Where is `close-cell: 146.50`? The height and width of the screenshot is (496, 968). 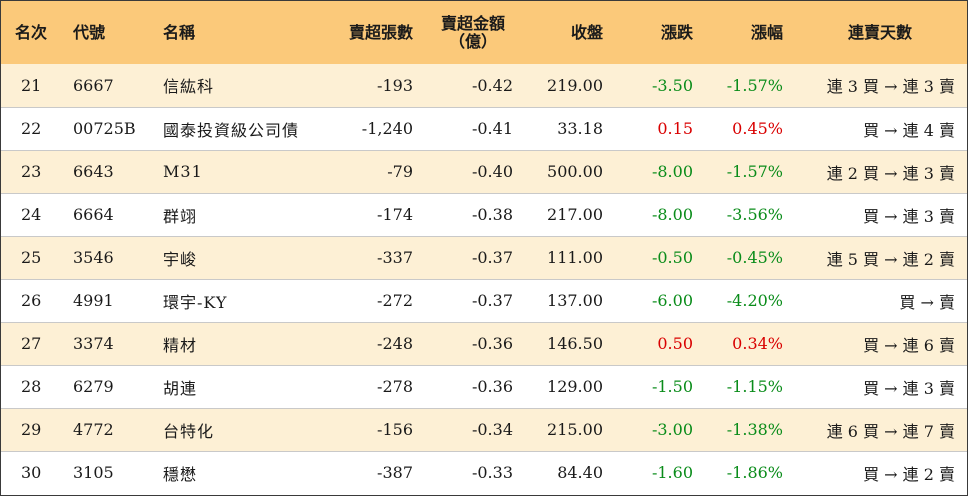 close-cell: 146.50 is located at coordinates (568, 343).